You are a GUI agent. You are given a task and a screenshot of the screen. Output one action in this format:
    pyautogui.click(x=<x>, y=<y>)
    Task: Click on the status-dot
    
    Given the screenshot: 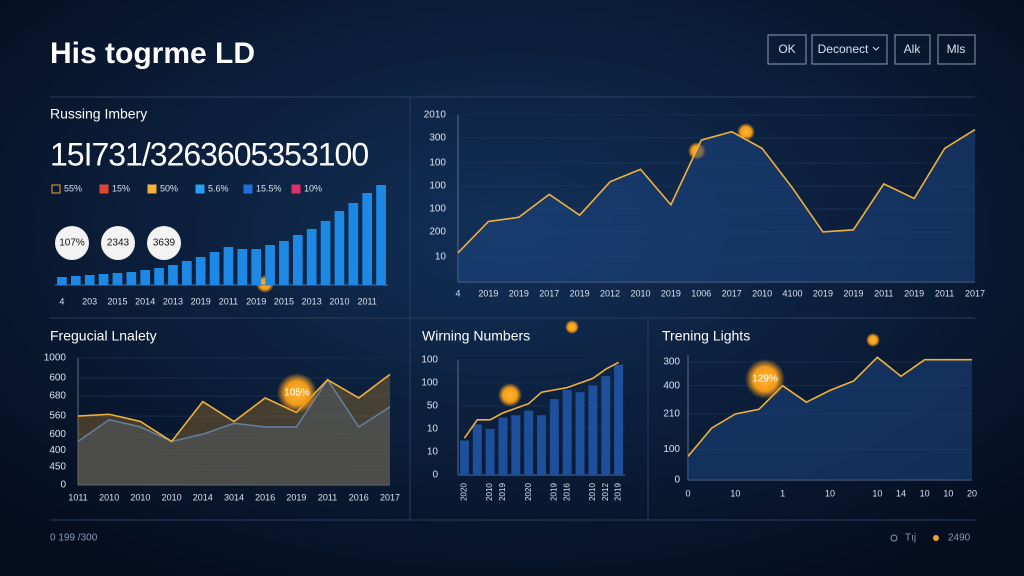 What is the action you would take?
    pyautogui.click(x=936, y=538)
    